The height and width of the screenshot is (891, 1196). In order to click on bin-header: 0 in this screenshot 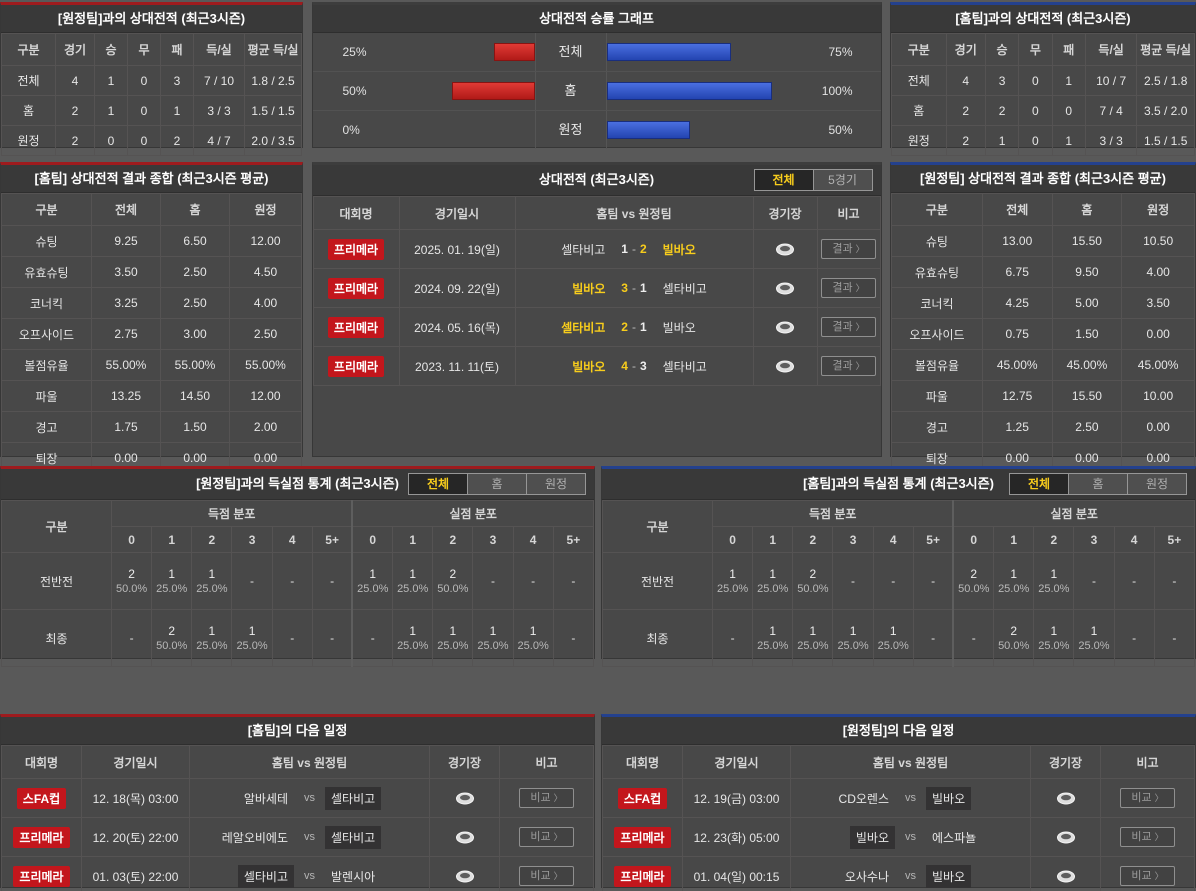, I will do `click(372, 539)`.